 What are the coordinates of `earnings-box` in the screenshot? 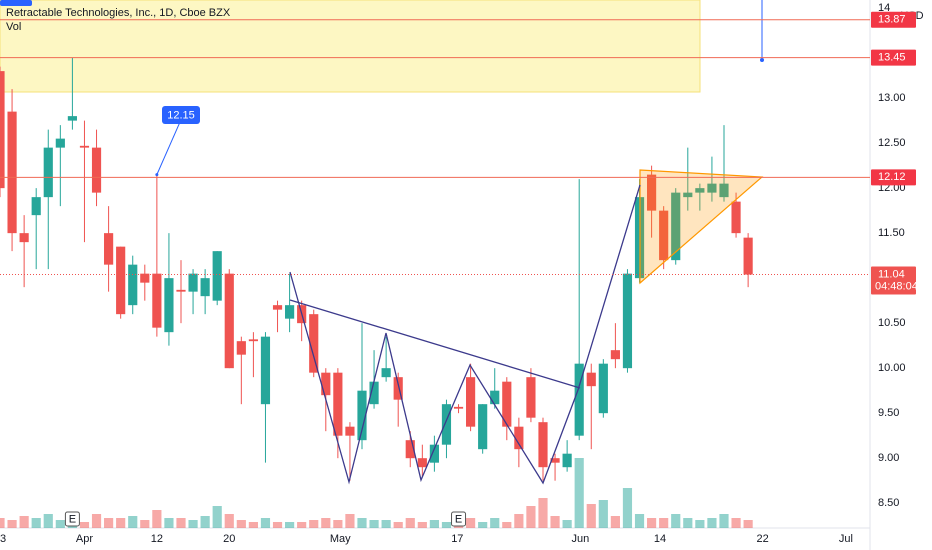 It's located at (72, 519).